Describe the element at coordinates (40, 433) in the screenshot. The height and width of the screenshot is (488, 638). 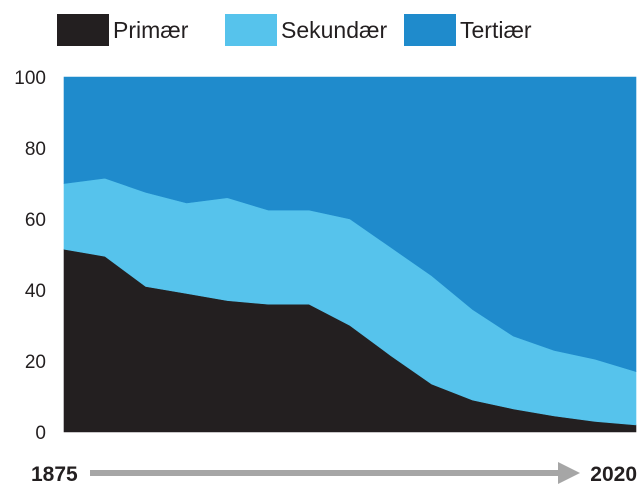
I see `y-tick-label: 0` at that location.